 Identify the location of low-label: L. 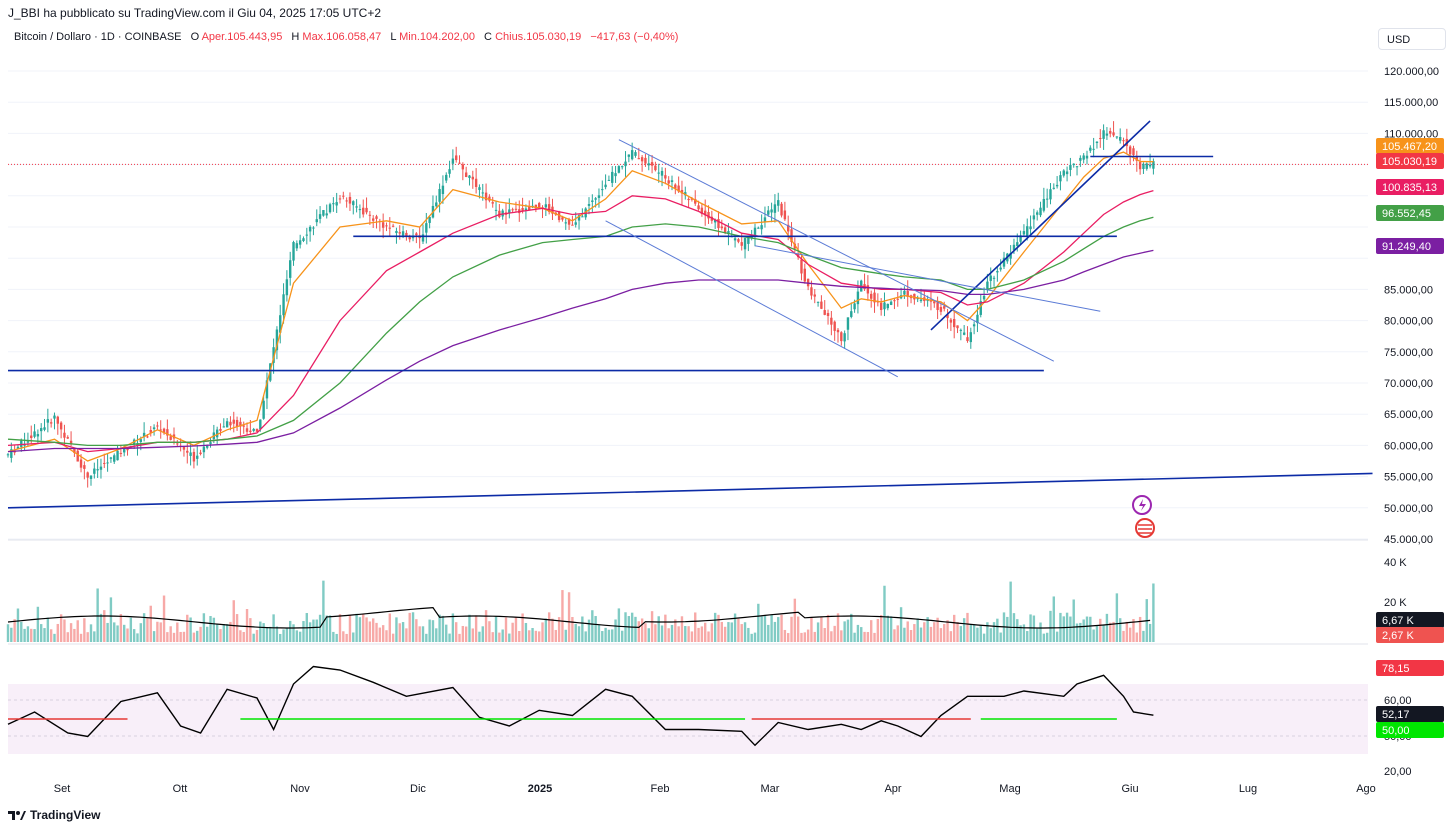
(393, 37).